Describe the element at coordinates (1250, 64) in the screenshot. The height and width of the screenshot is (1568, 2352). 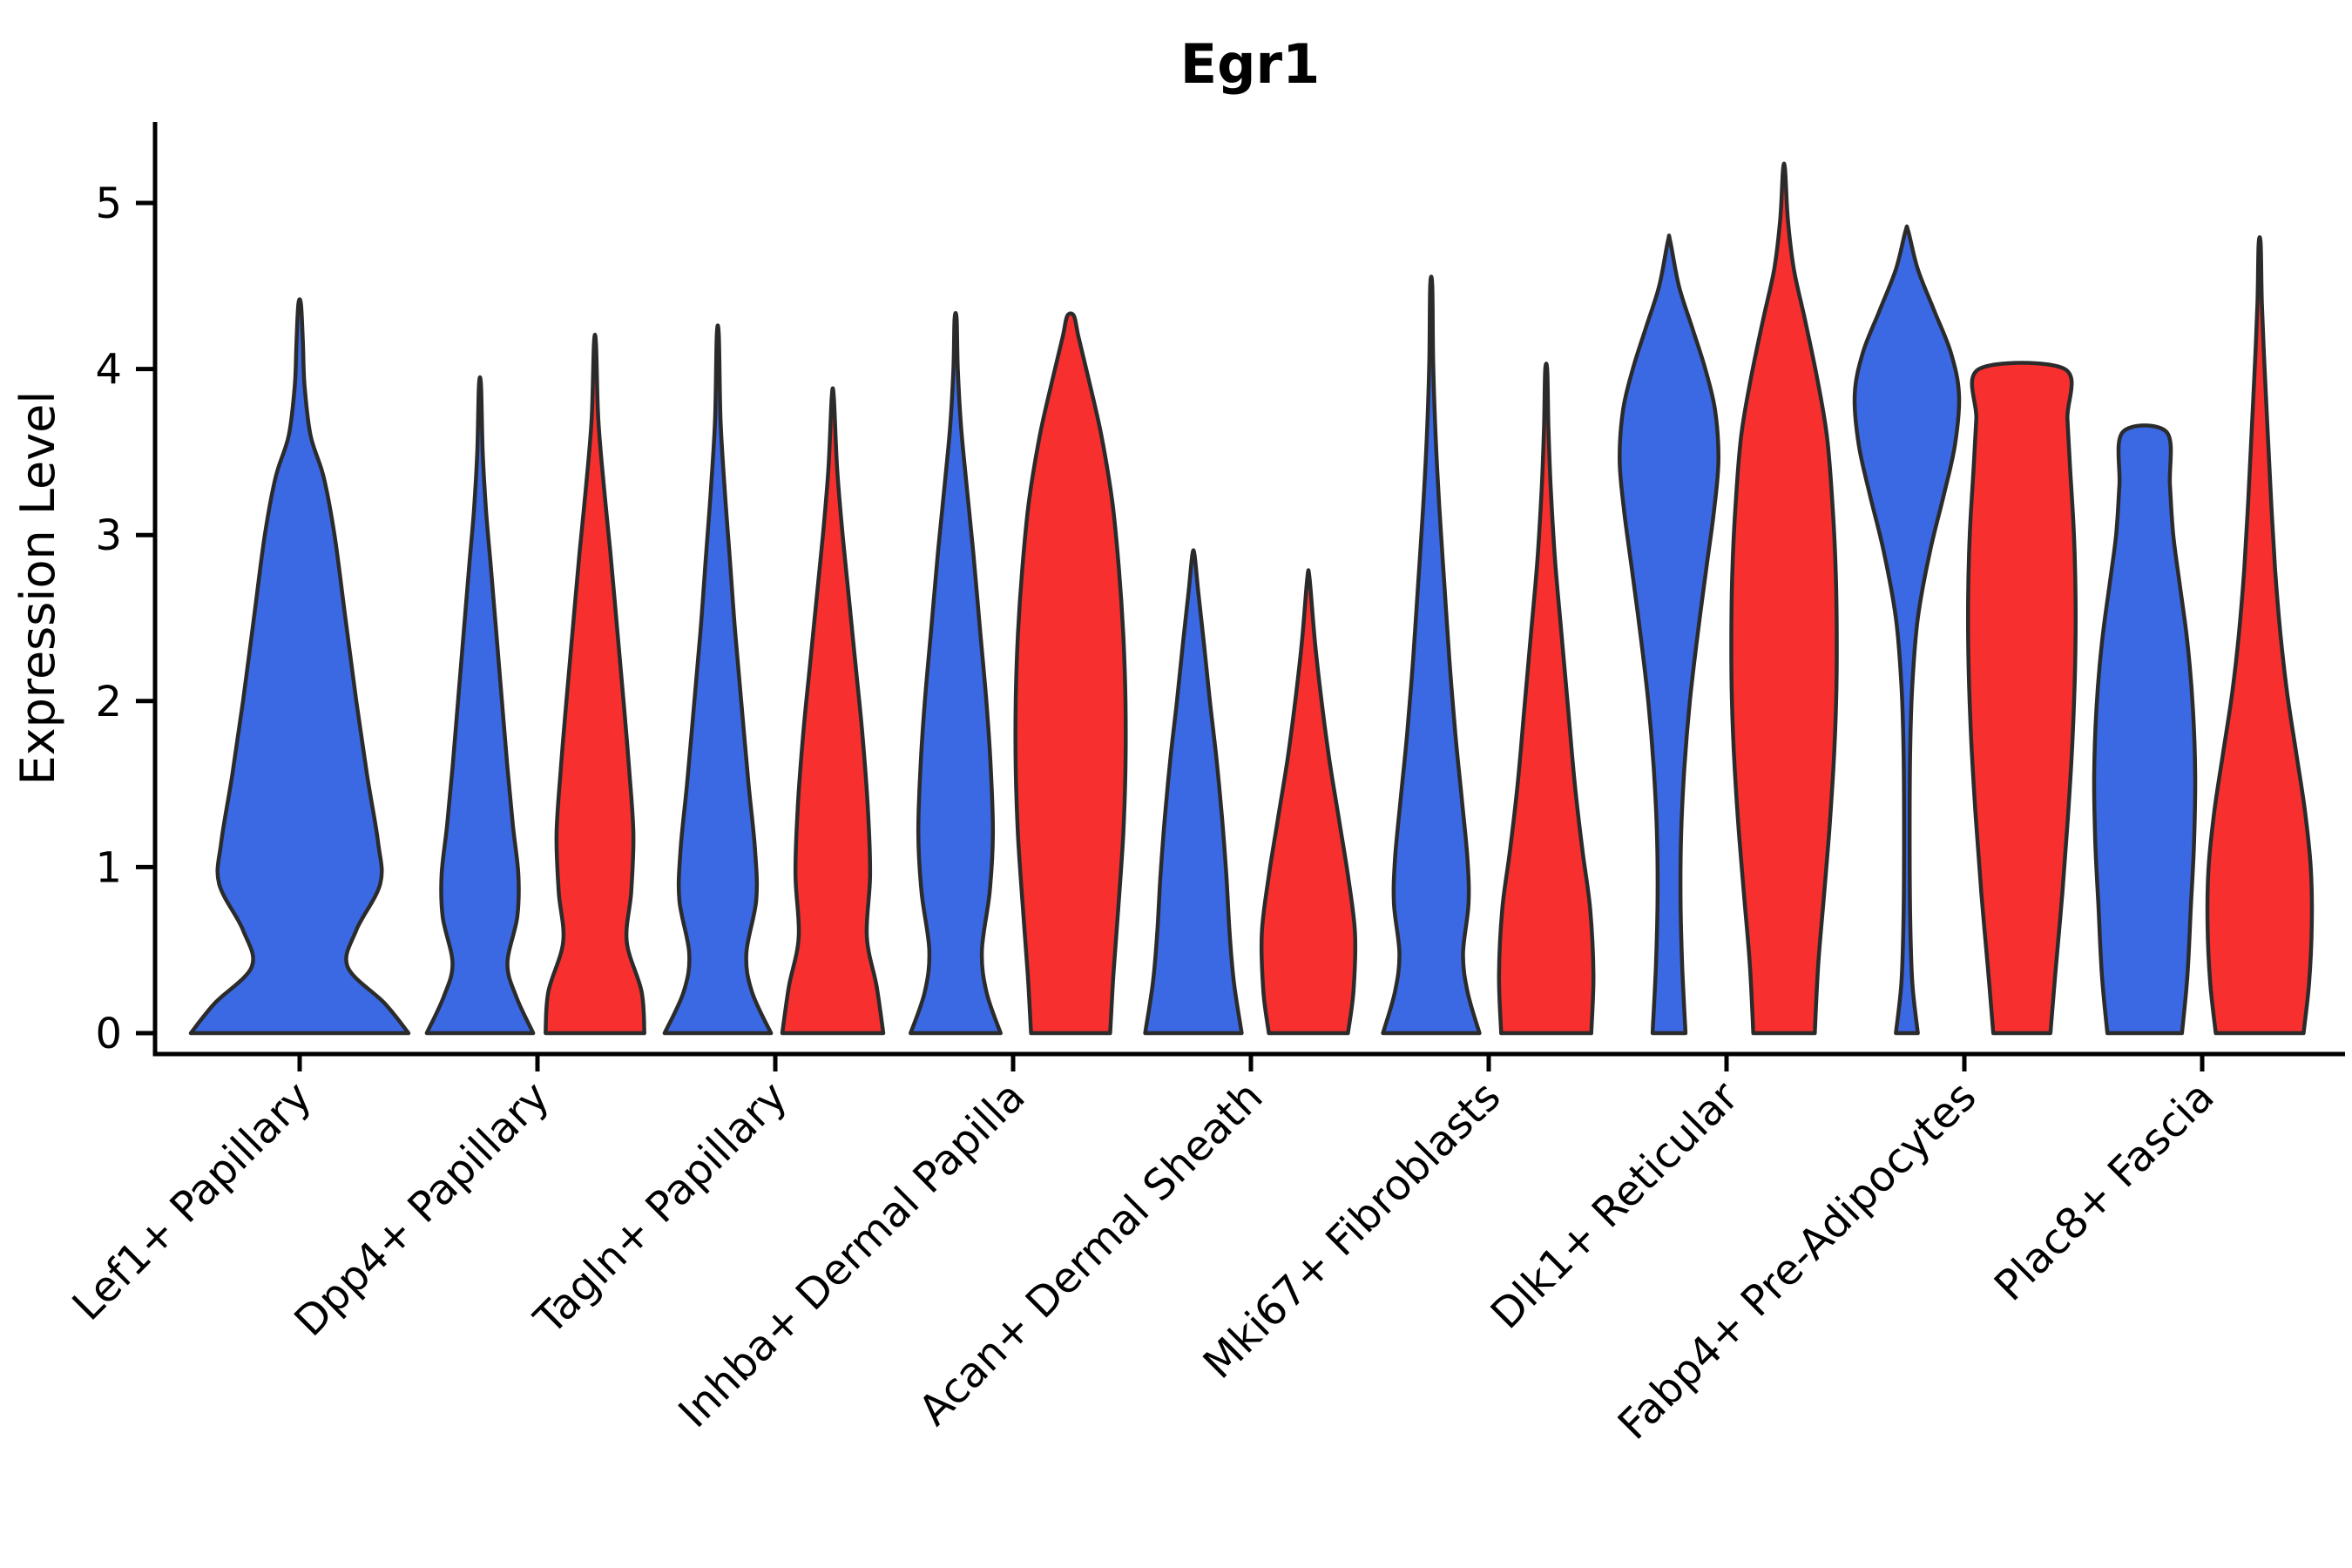
I see `chart-title: Egr1` at that location.